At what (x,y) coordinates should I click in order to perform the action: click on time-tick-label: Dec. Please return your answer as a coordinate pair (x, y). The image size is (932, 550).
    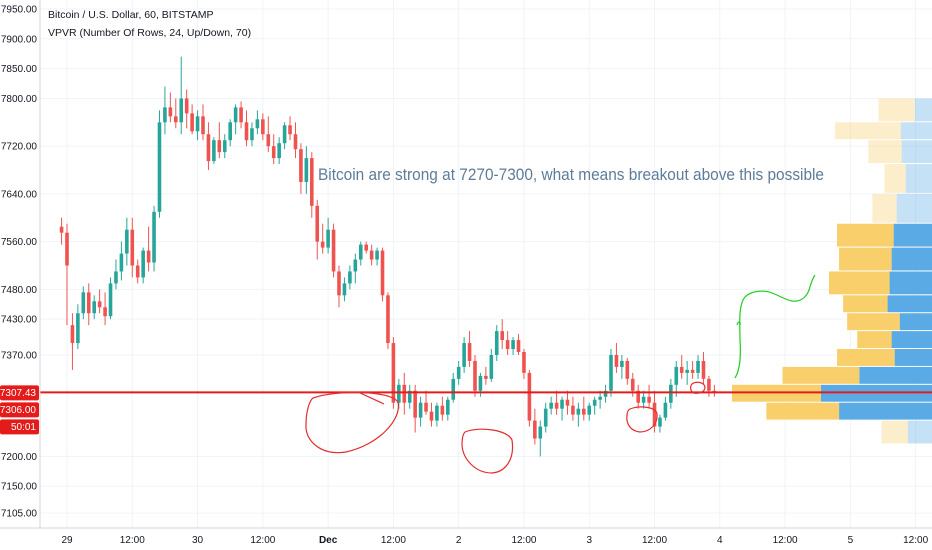
    Looking at the image, I should click on (328, 540).